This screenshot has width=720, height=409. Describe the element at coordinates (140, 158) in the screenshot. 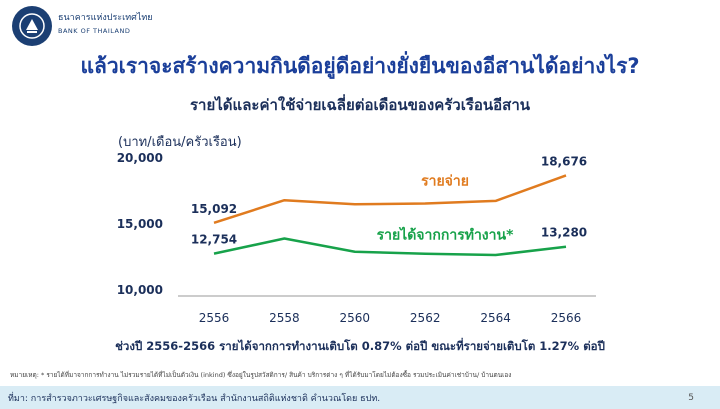

I see `y-tick-label: 20,000` at that location.